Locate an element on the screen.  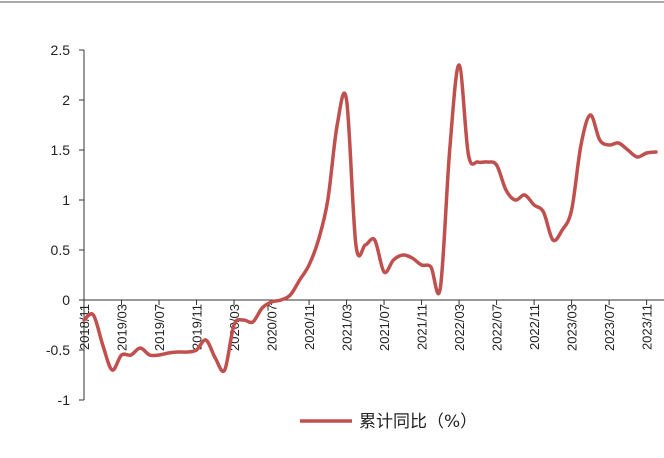
y-tick-label: 1.5 is located at coordinates (61, 150).